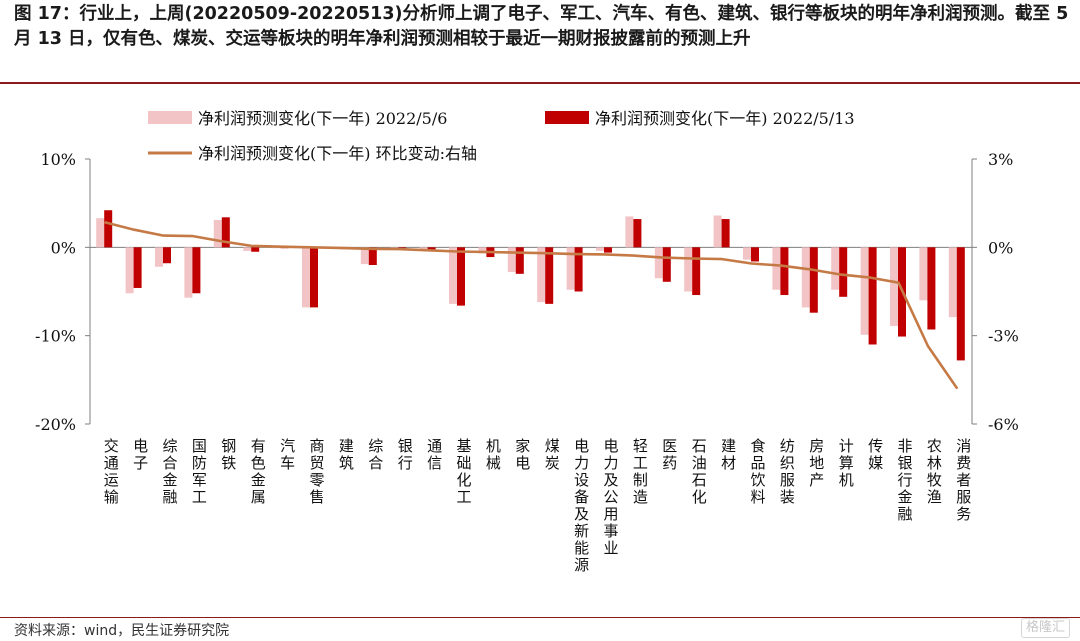  What do you see at coordinates (55, 336) in the screenshot?
I see `y-left-tick-label: -10%` at bounding box center [55, 336].